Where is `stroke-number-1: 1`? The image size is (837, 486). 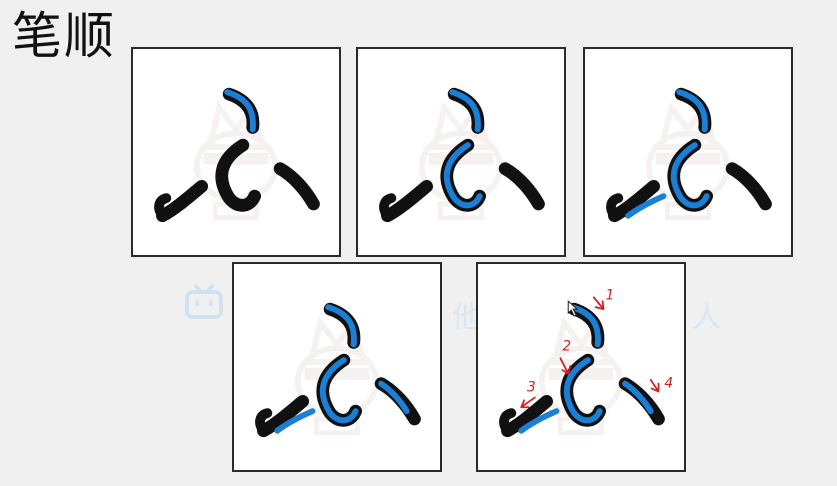 stroke-number-1: 1 is located at coordinates (610, 295).